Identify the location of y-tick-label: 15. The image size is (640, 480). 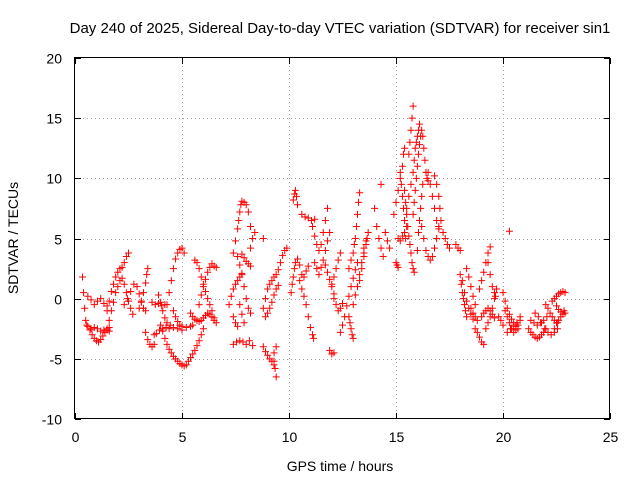
(54, 119).